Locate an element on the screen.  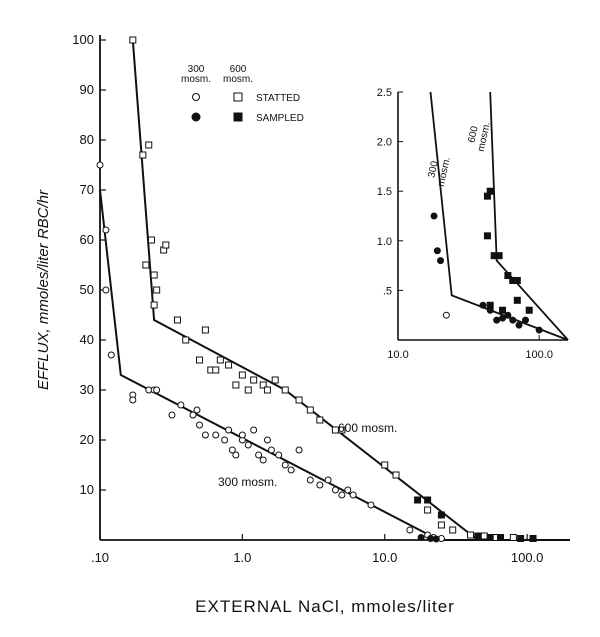
inset-y-tick-label: 2.0 is located at coordinates (384, 143).